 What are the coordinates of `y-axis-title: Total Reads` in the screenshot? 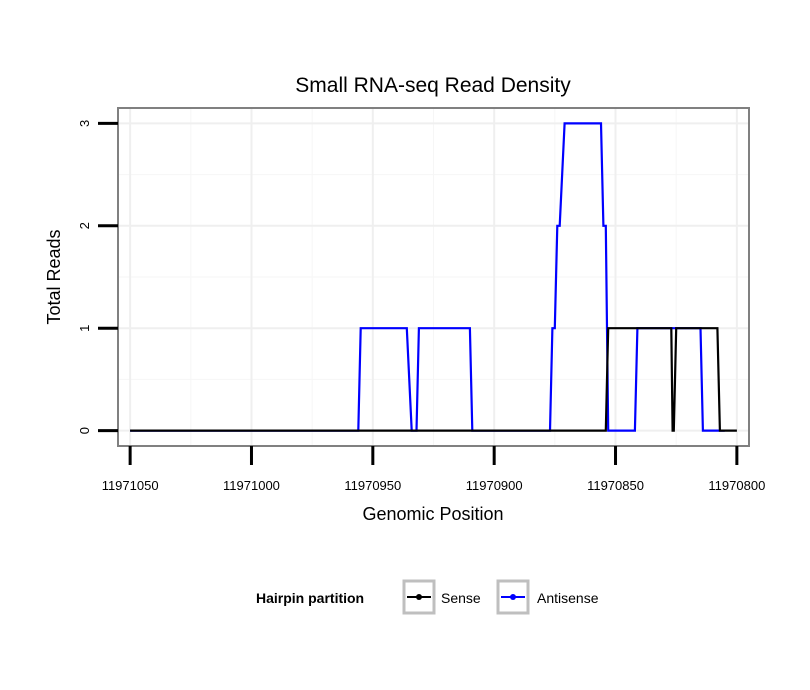 It's located at (54, 276).